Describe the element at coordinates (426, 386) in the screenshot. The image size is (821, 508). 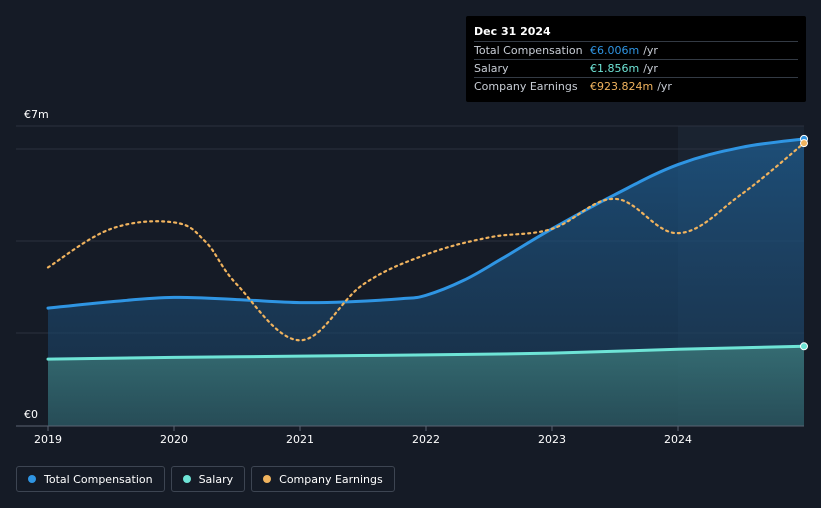
I see `area-salary` at that location.